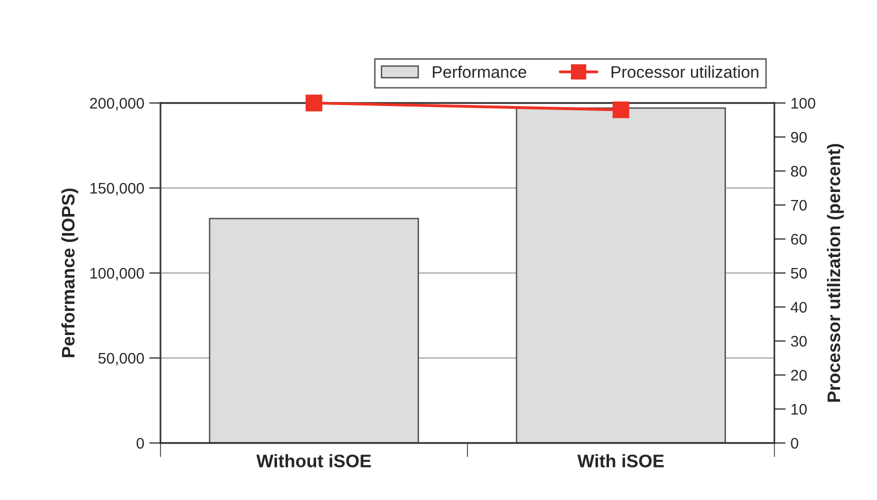 This screenshot has height=500, width=877. I want to click on legend-label: Processor utilization, so click(685, 72).